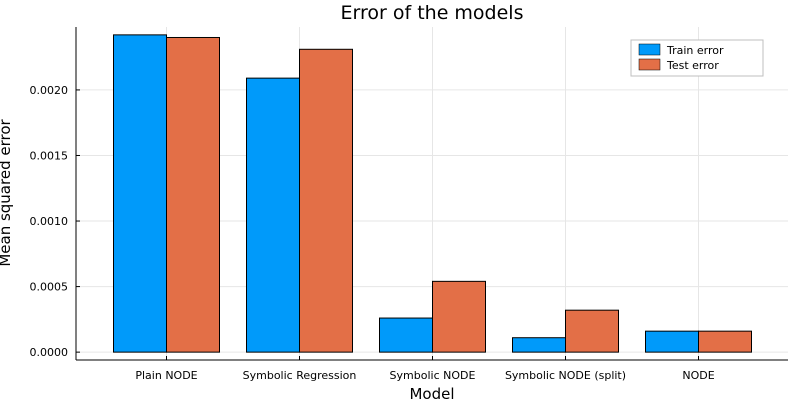  Describe the element at coordinates (300, 375) in the screenshot. I see `x-tick-label: Symbolic Regression` at that location.